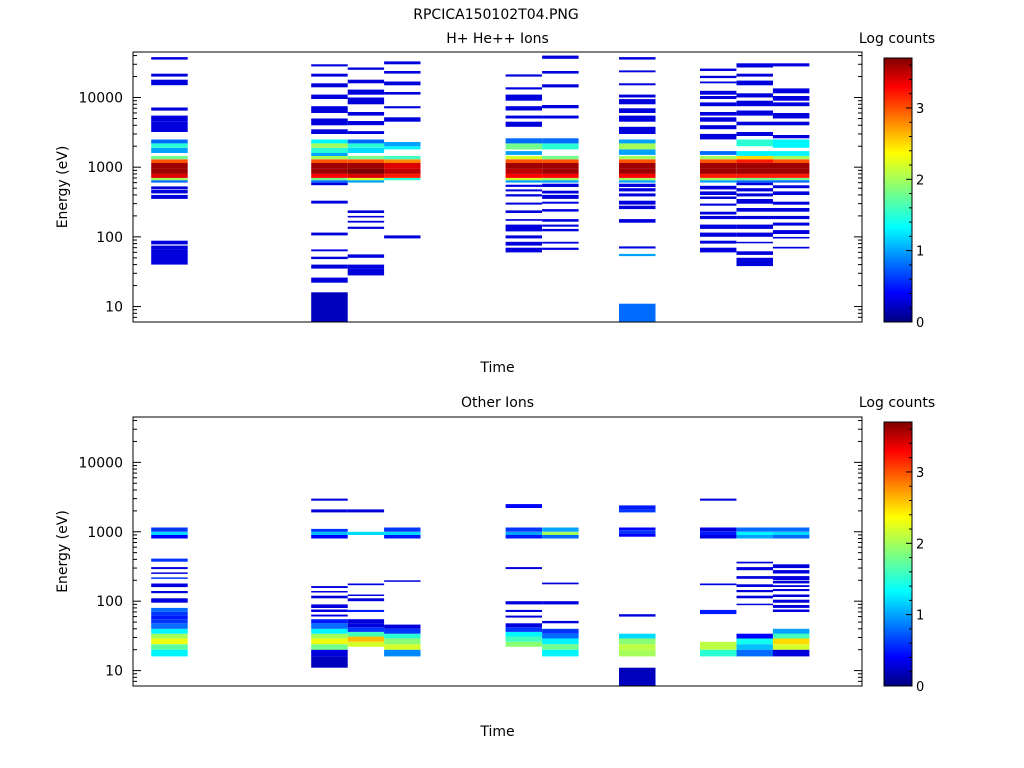 This screenshot has height=768, width=1024. Describe the element at coordinates (920, 687) in the screenshot. I see `colorbar-tick-label: 0` at that location.